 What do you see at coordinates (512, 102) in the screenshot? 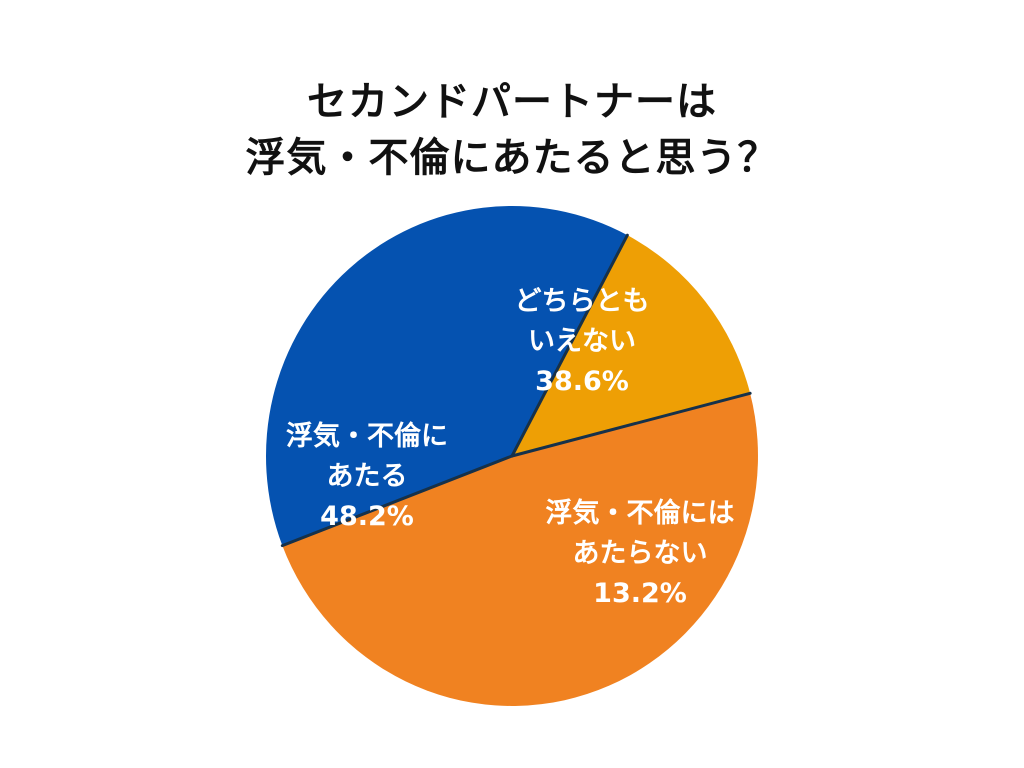
I see `chart-title-line-1: セカンドパートナーは` at bounding box center [512, 102].